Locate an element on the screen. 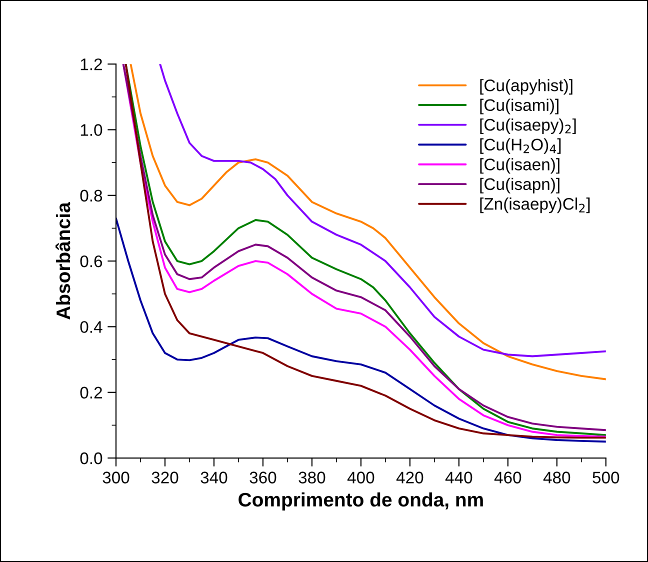  y-axis-title: Absorbância is located at coordinates (63, 261).